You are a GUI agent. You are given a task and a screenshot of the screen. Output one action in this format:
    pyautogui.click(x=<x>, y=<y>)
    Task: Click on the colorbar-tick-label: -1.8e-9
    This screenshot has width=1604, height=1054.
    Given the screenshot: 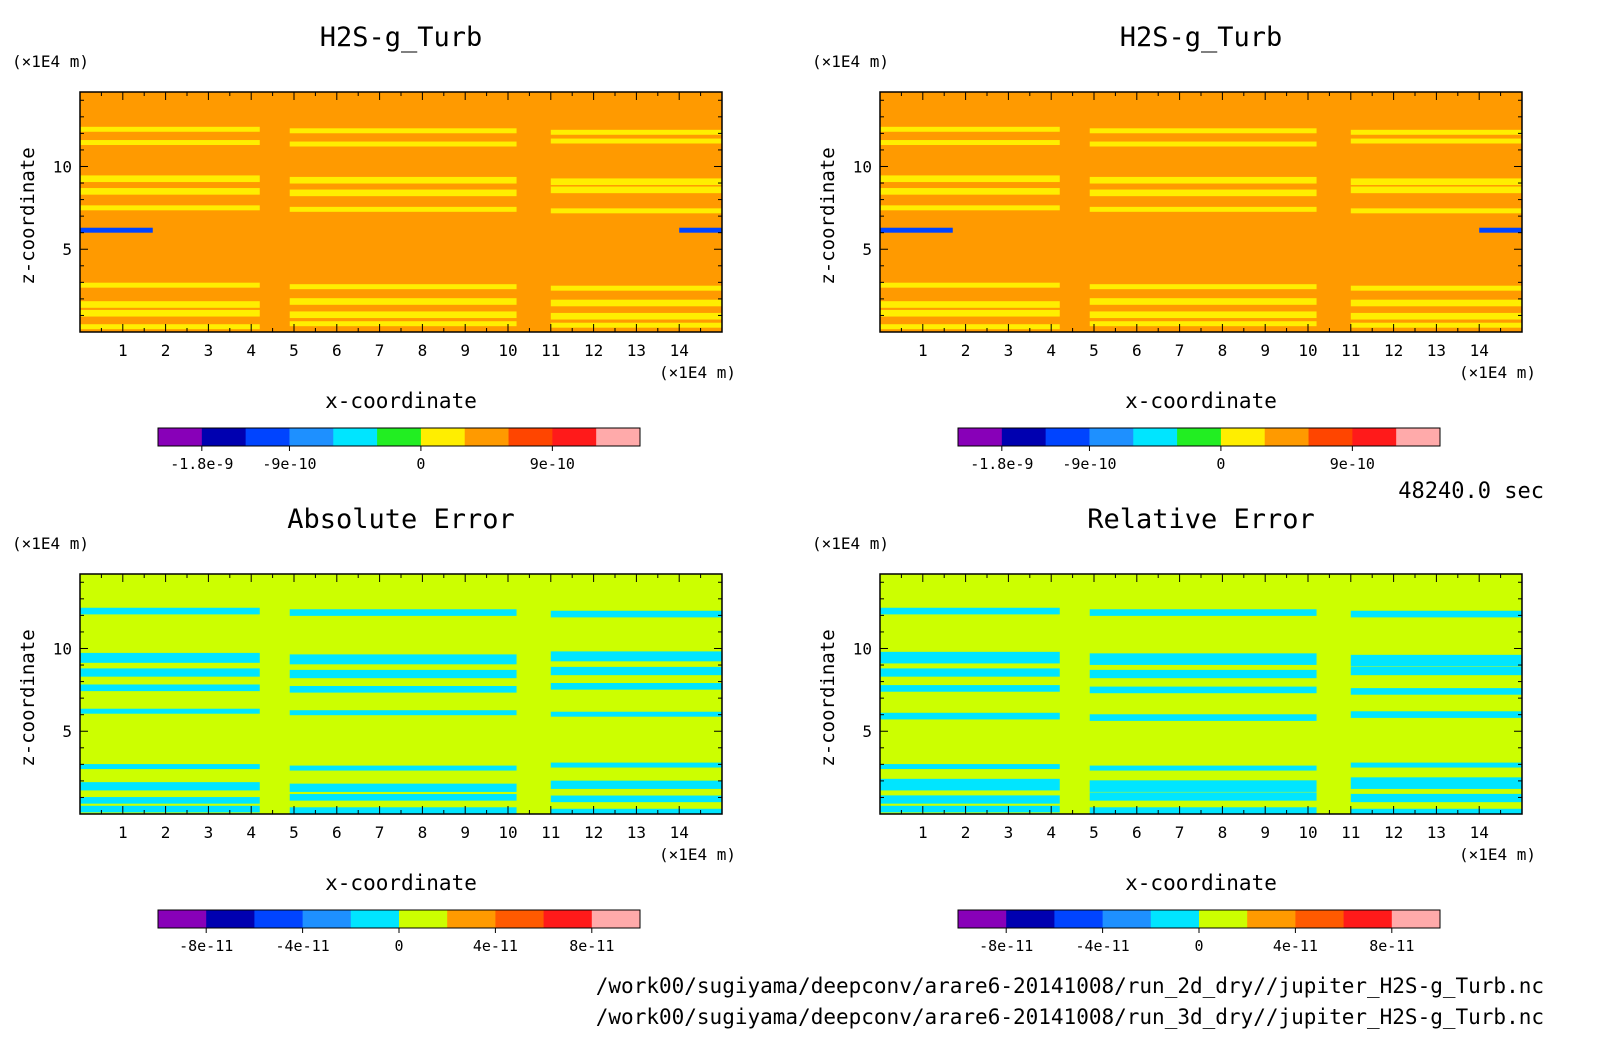 What is the action you would take?
    pyautogui.click(x=1001, y=464)
    